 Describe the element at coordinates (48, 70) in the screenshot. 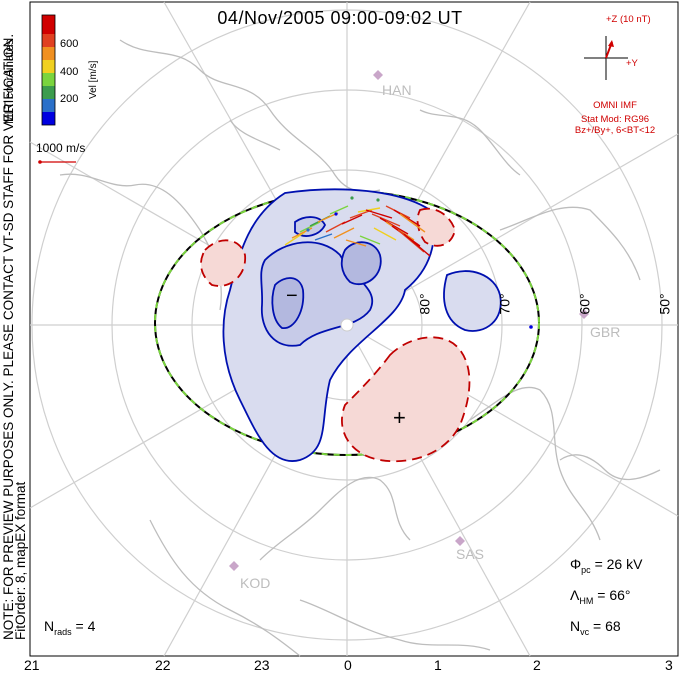

I see `velocity-colorbar` at that location.